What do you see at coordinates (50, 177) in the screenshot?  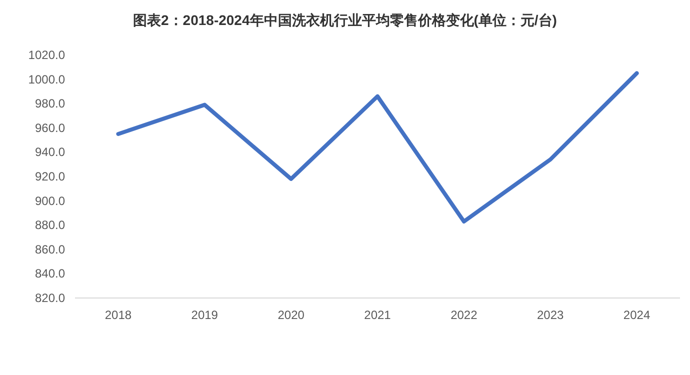 I see `y-tick-label: 920.0` at bounding box center [50, 177].